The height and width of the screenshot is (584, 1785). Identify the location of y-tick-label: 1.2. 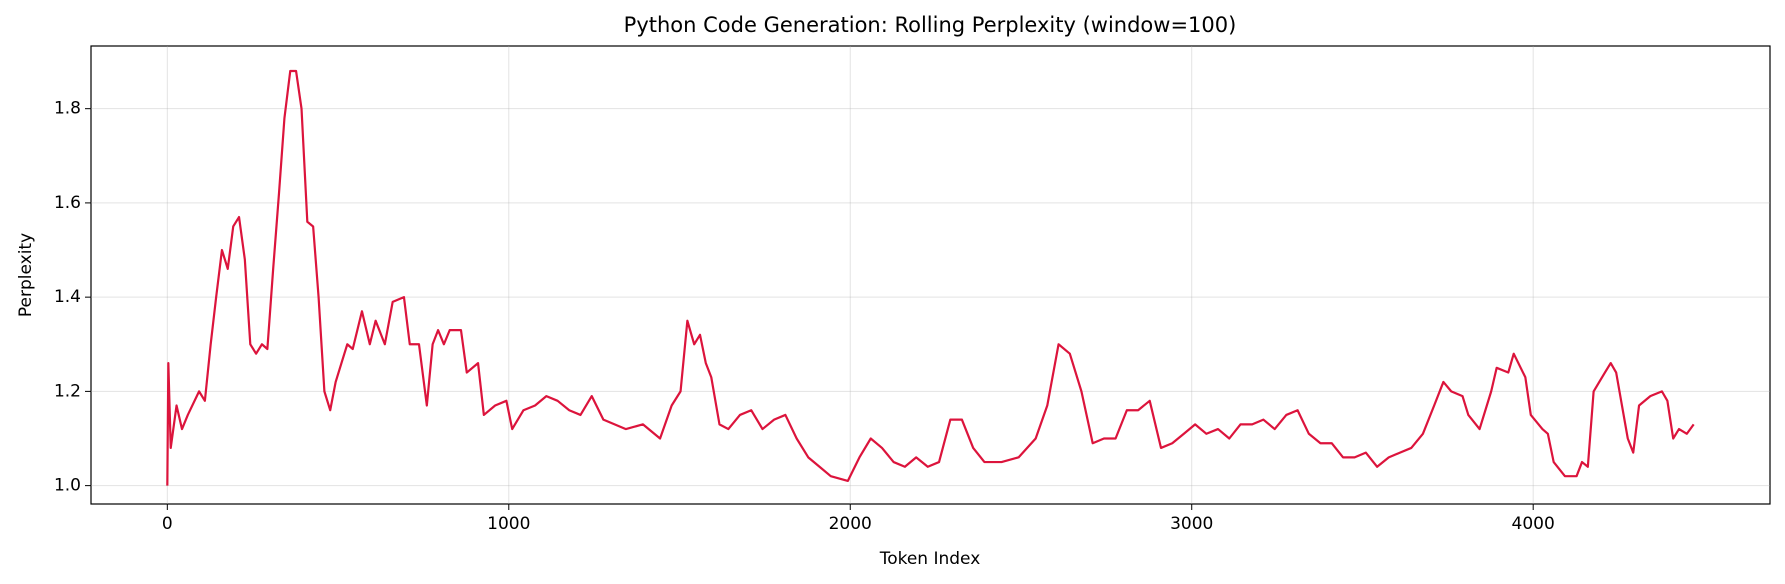
(67, 391).